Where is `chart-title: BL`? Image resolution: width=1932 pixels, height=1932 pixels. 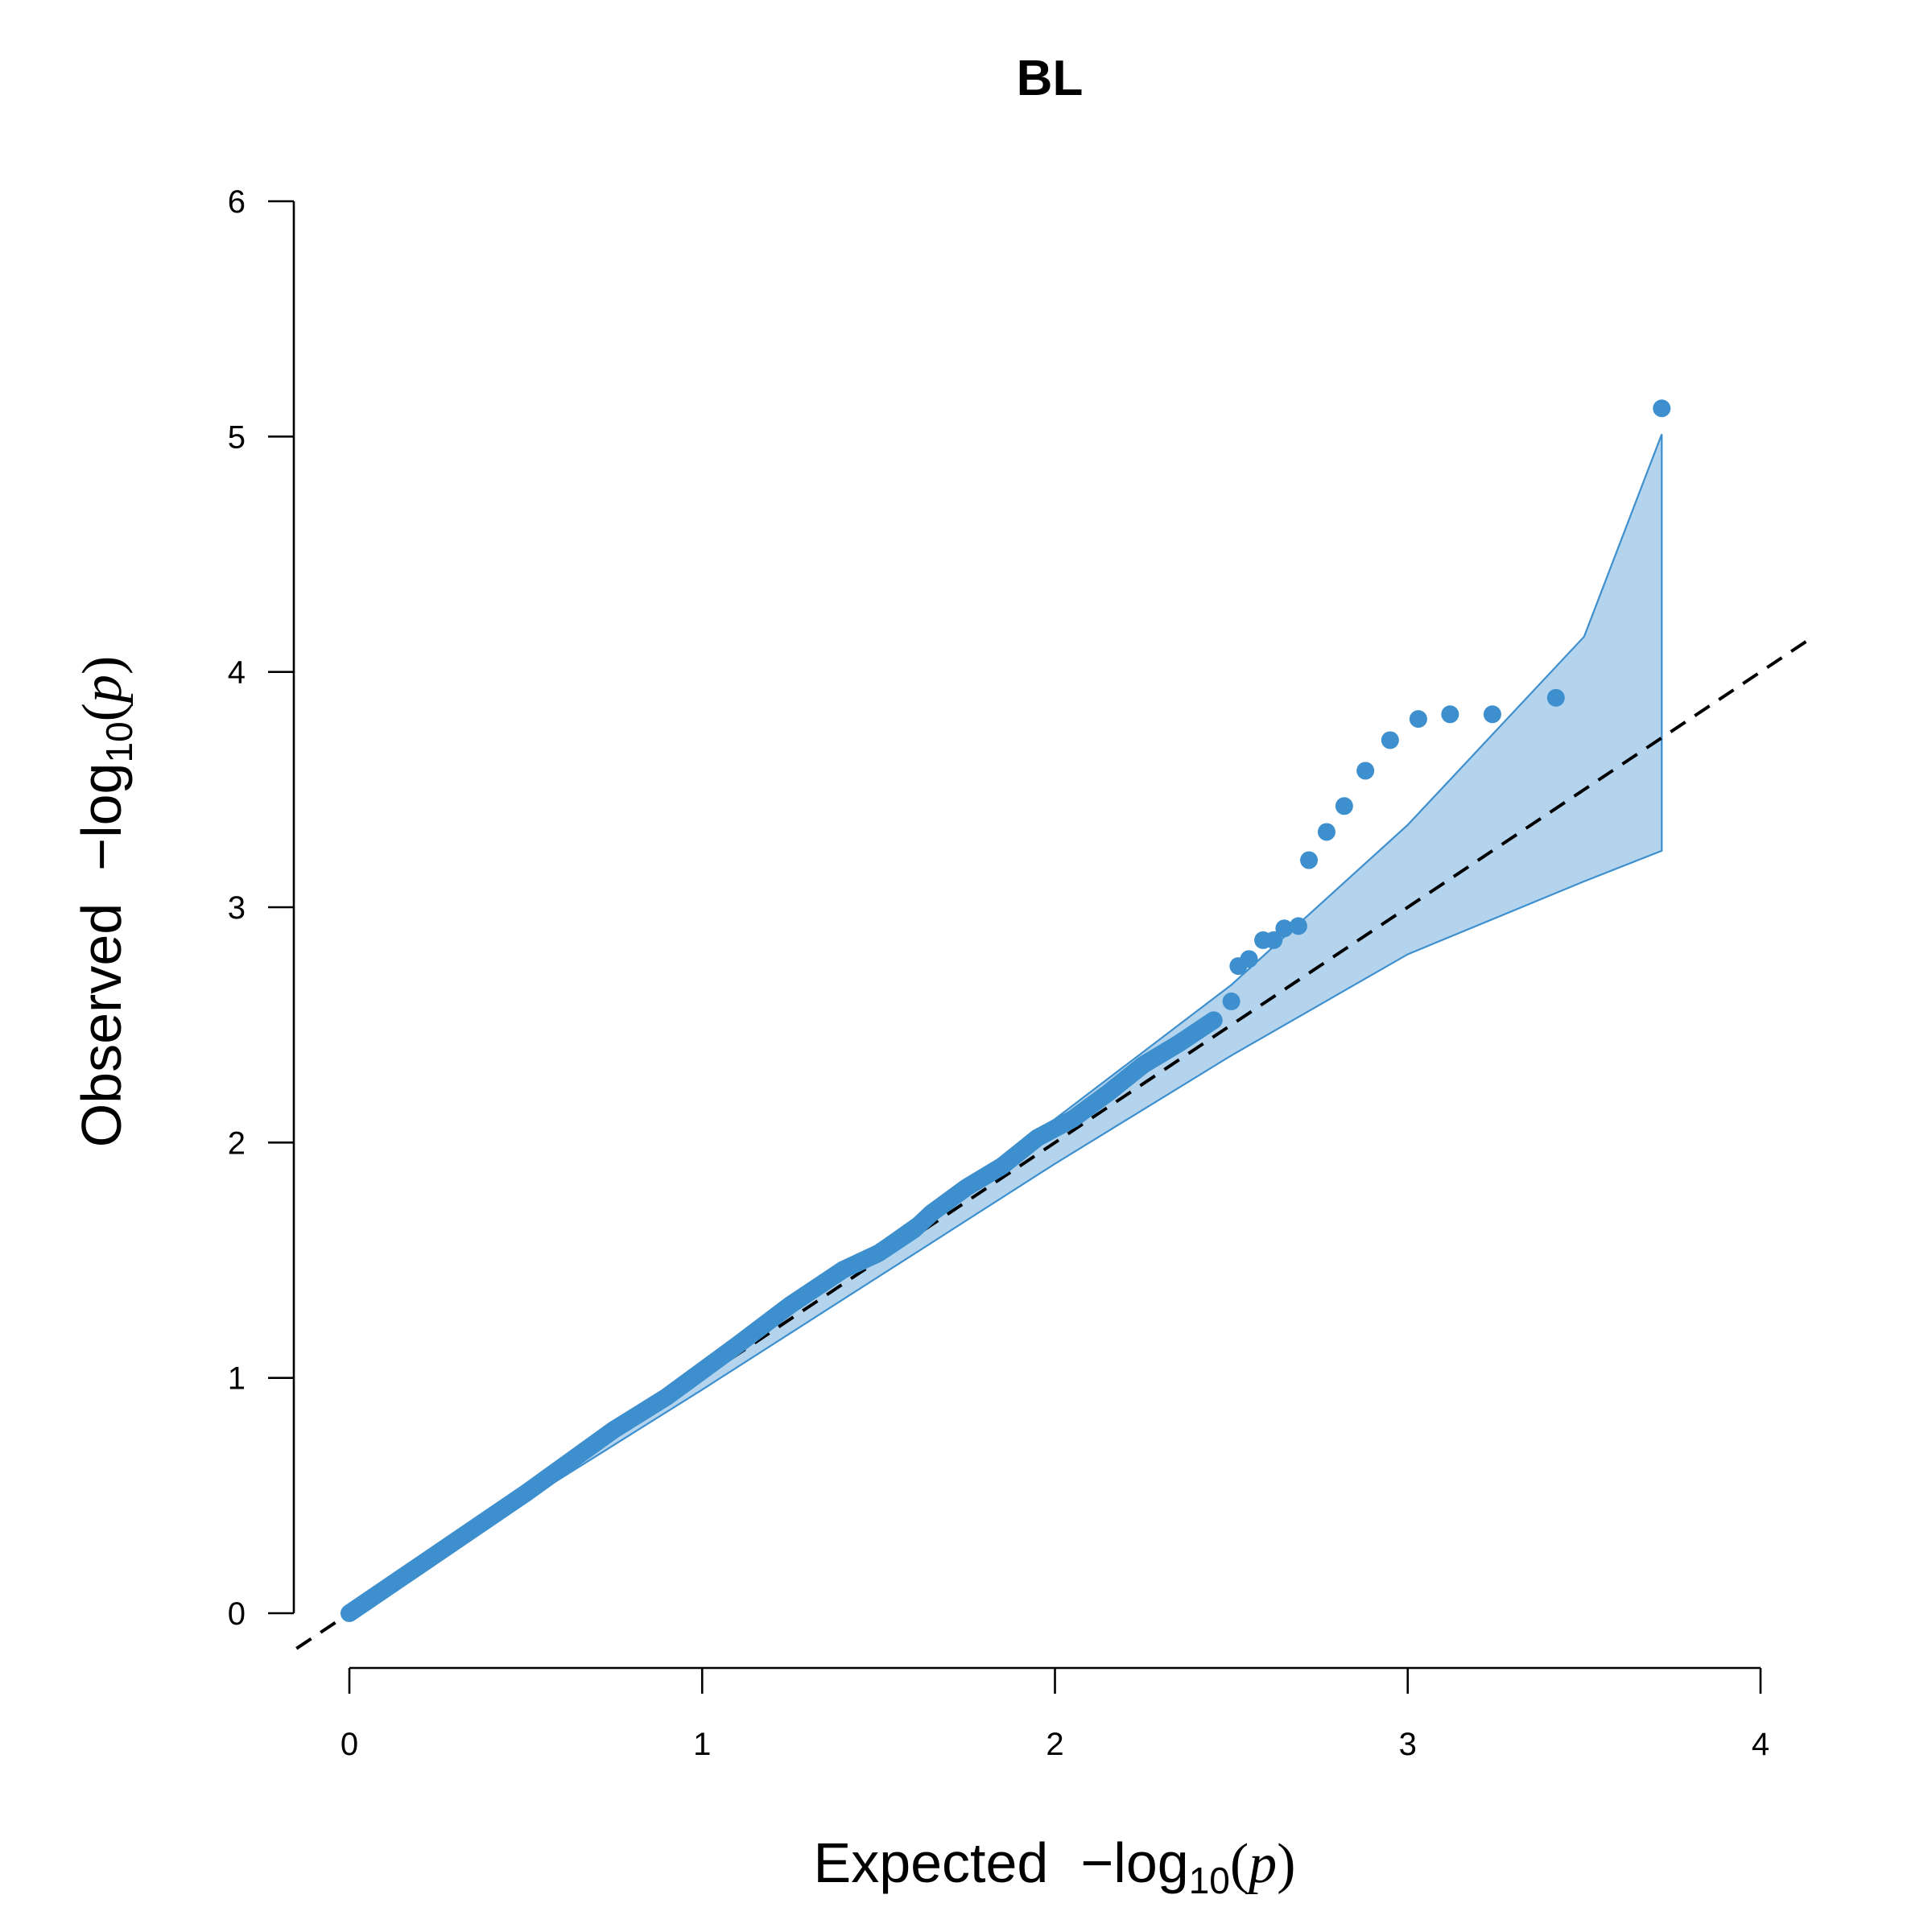 chart-title: BL is located at coordinates (1050, 78).